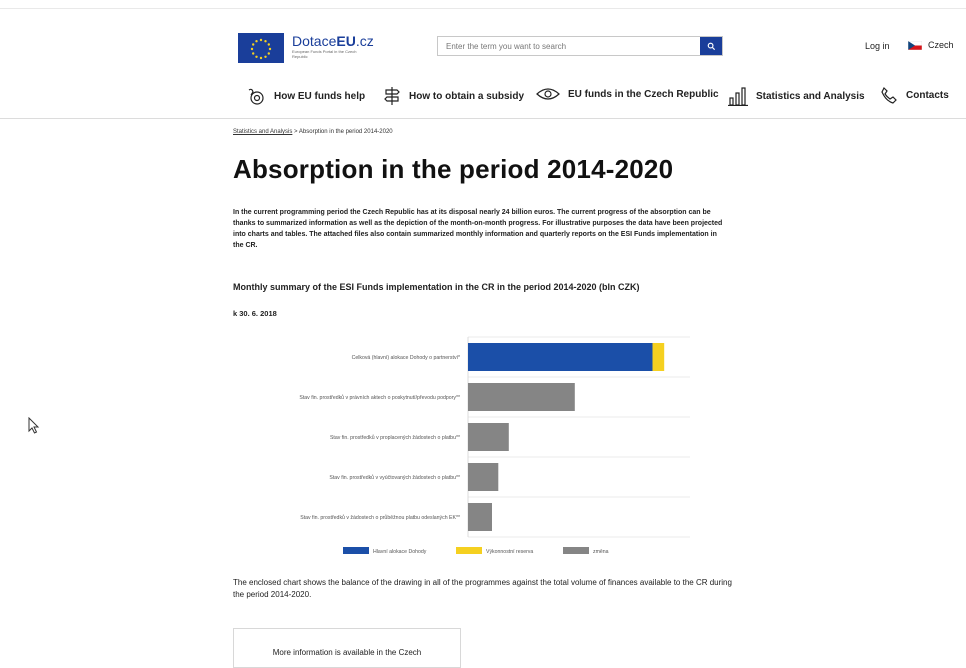 This screenshot has height=668, width=966. What do you see at coordinates (738, 96) in the screenshot?
I see `bar-chart-icon` at bounding box center [738, 96].